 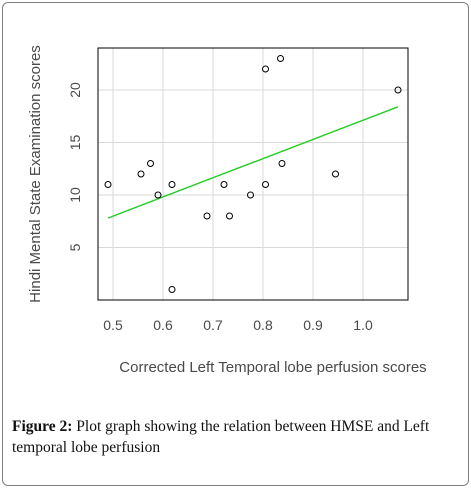 What do you see at coordinates (75, 90) in the screenshot?
I see `y-tick-label: 20` at bounding box center [75, 90].